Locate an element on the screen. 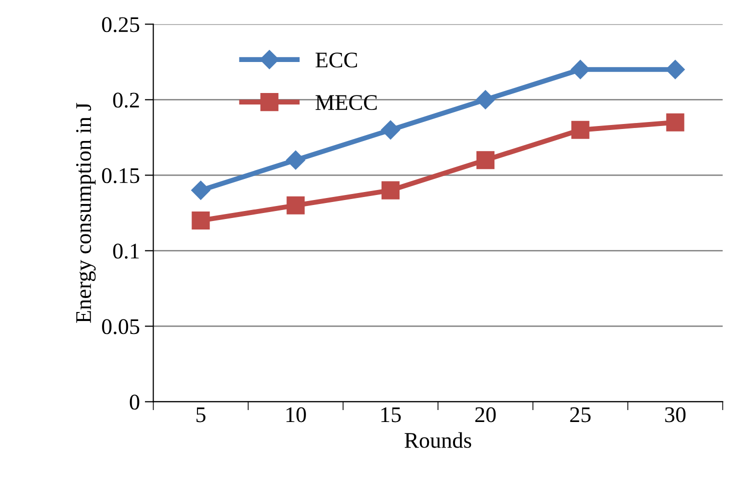 The image size is (730, 484). y-tick-label: 0.2 is located at coordinates (126, 100).